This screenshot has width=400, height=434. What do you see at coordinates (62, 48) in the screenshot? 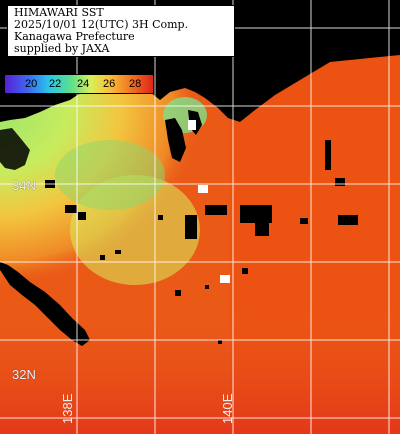
I see `title-source: supplied by JAXA` at bounding box center [62, 48].